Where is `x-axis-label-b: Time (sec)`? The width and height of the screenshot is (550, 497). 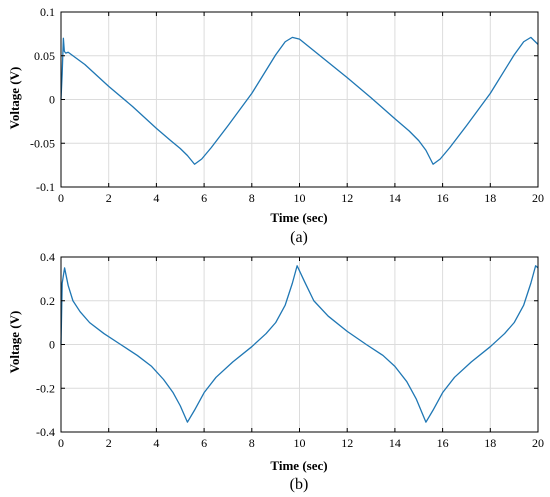
x-axis-label-b: Time (sec) is located at coordinates (298, 465).